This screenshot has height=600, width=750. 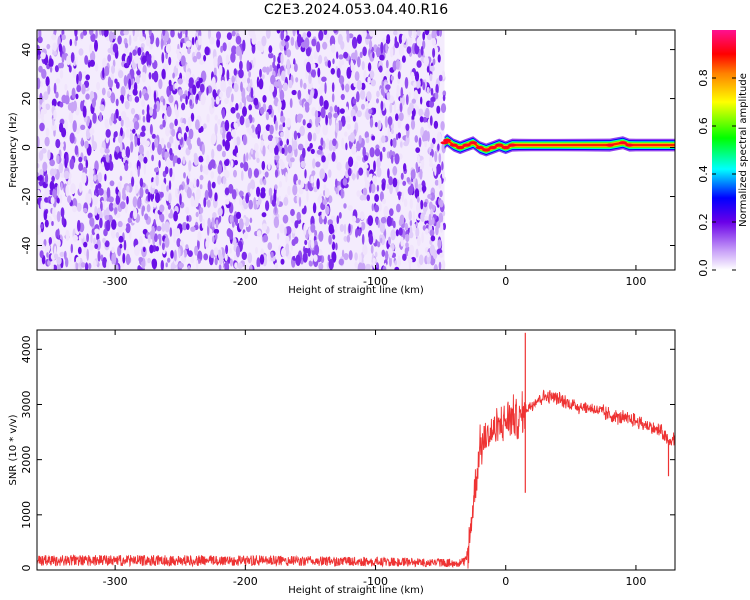 I want to click on snr-x-tick-label: -200, so click(x=245, y=581).